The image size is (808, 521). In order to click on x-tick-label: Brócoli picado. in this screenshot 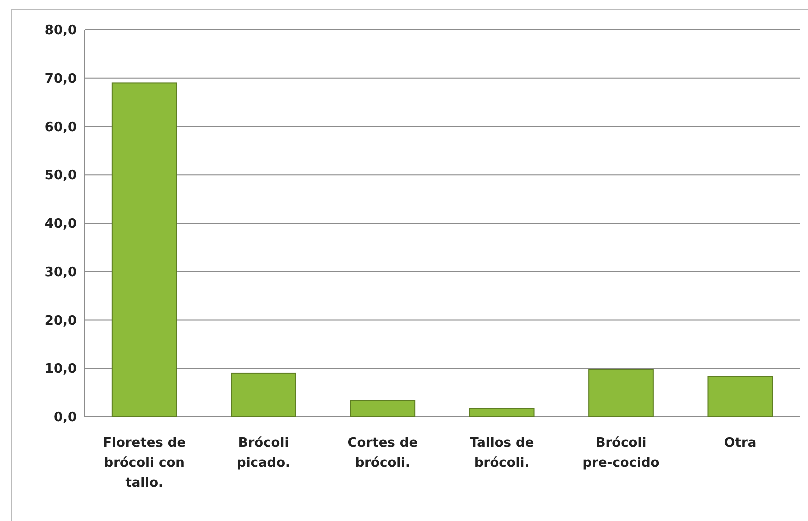, I will do `click(263, 453)`.